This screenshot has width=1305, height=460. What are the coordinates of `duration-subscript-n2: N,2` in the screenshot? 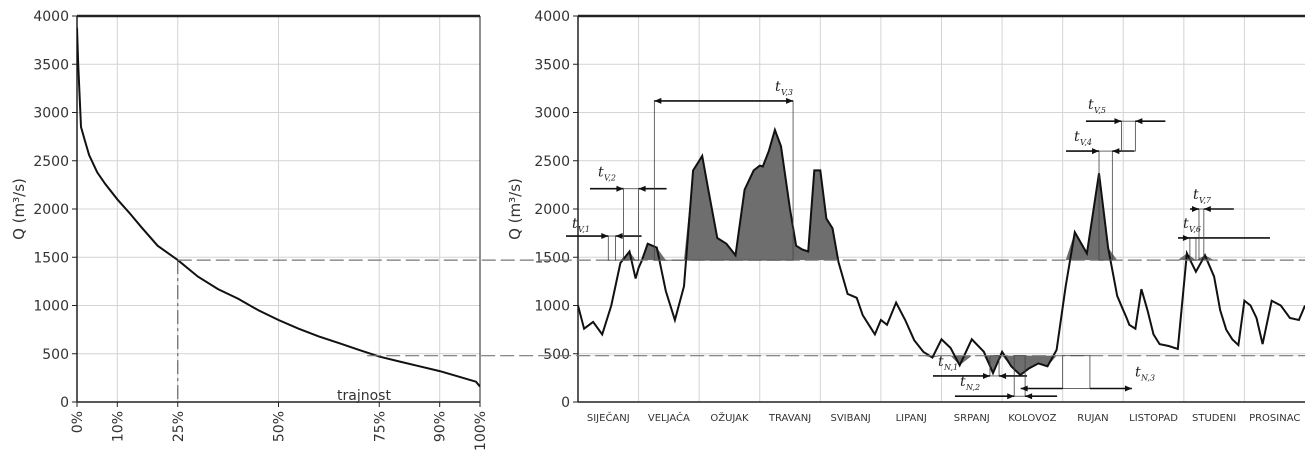 It's located at (972, 387).